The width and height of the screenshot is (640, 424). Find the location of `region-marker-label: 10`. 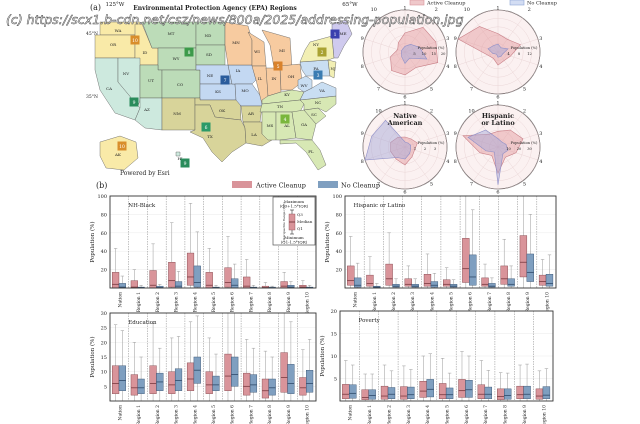

region-marker-label: 10 is located at coordinates (122, 147).